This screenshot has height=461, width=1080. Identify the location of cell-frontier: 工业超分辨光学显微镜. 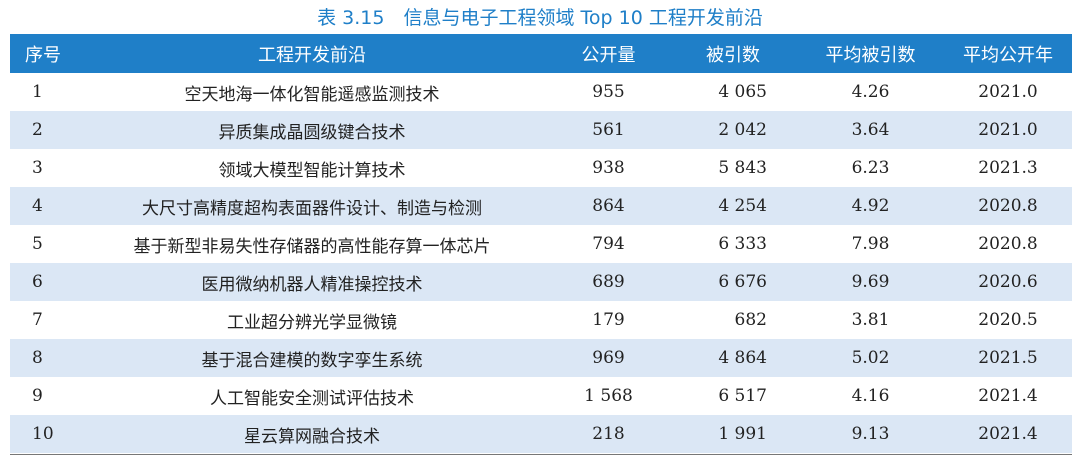
(312, 322).